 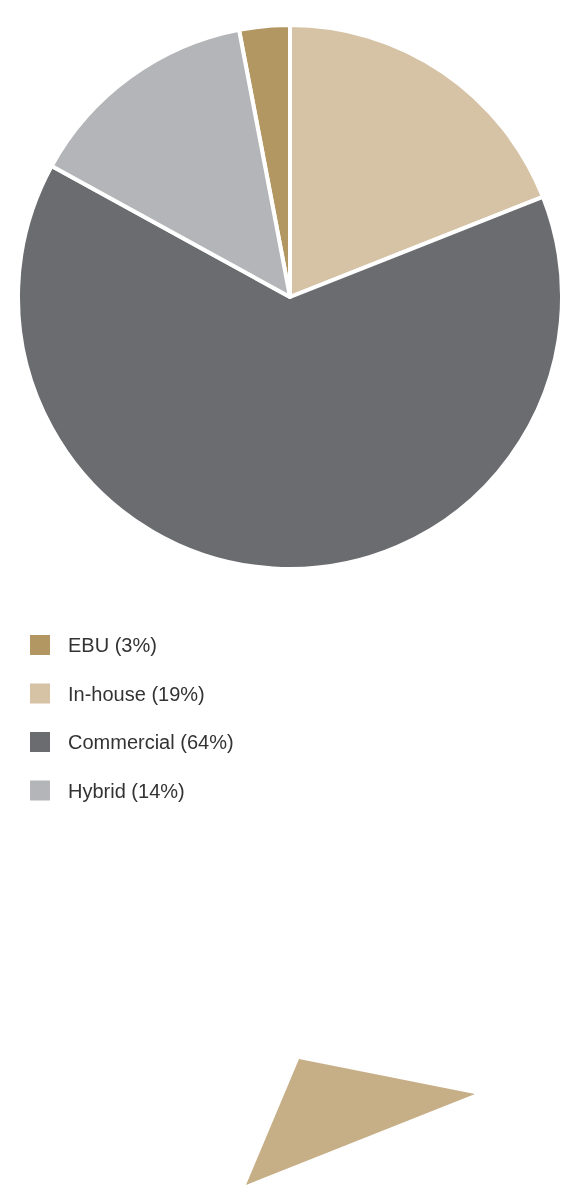 I want to click on legend-label: In-house (19%), so click(x=136, y=693).